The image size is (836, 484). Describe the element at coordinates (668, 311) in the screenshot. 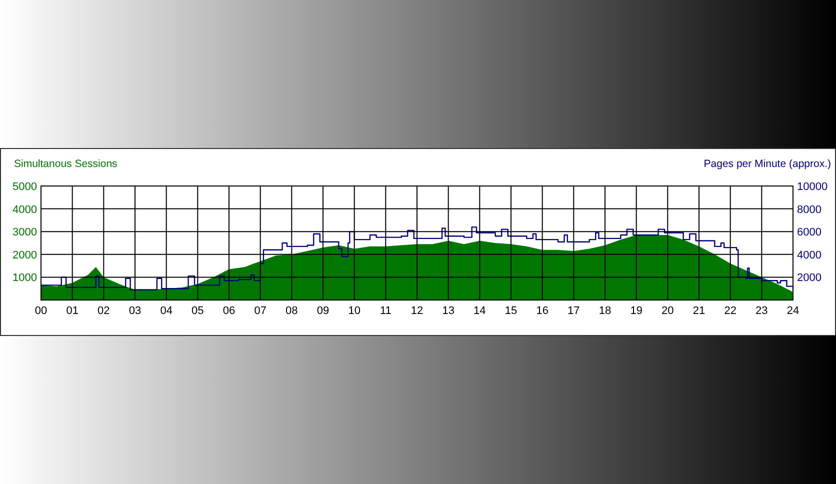

I see `x-tick-label: 20` at that location.